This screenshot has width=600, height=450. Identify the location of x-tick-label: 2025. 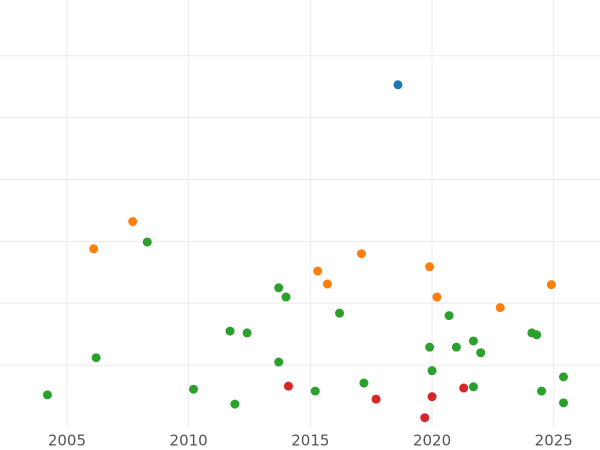
(554, 441).